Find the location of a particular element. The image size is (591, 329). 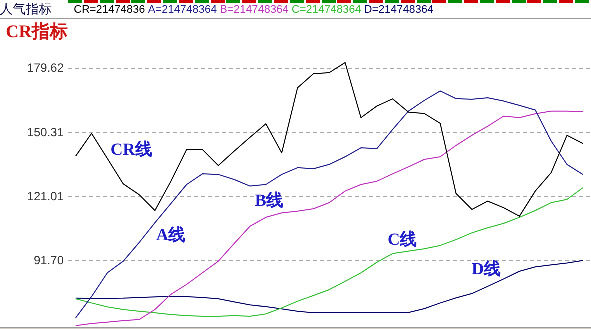

y-tick-label: 179.62 is located at coordinates (45, 68).